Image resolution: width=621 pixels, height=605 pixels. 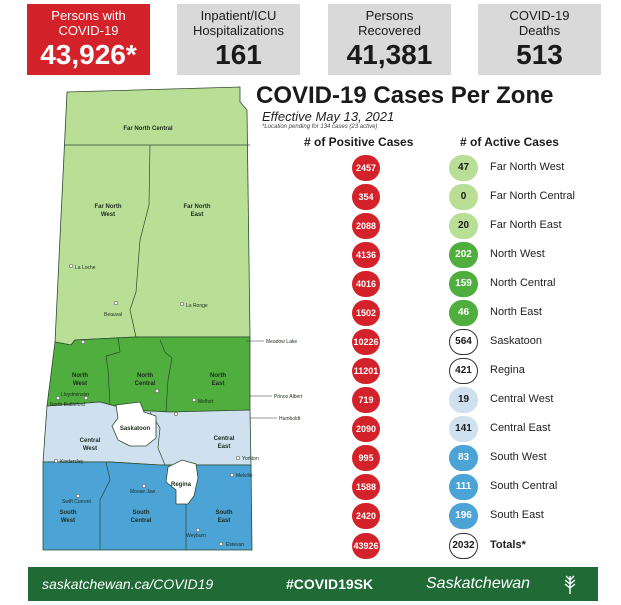 I want to click on positive-badge: 4016, so click(x=366, y=284).